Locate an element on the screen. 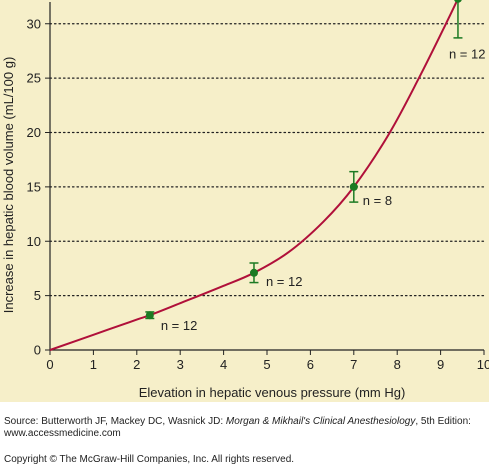 This screenshot has width=489, height=466. y-tick-label-0: 0 is located at coordinates (37, 350).